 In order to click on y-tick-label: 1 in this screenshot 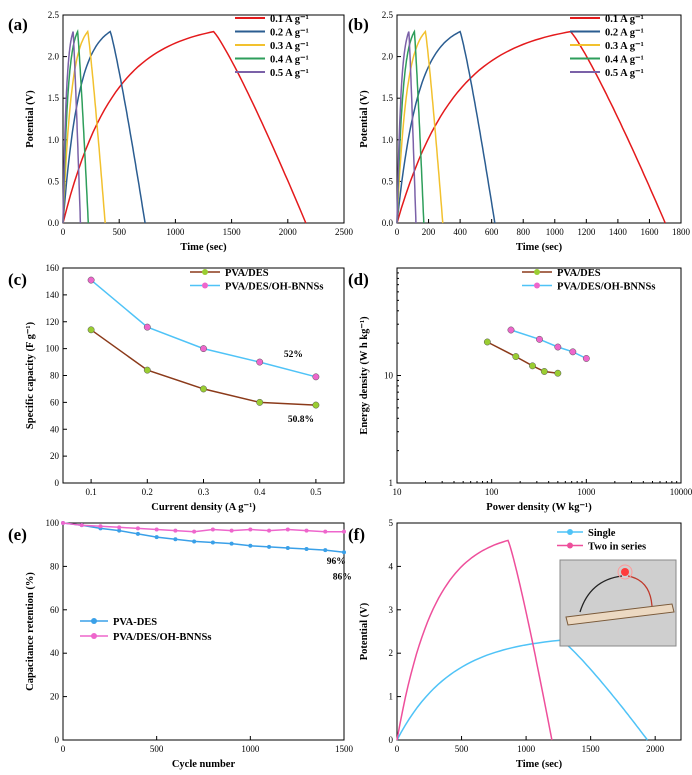, I will do `click(391, 697)`.